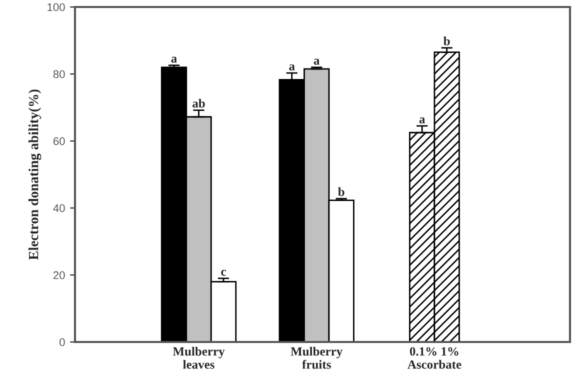 This screenshot has height=378, width=576. What do you see at coordinates (59, 208) in the screenshot?
I see `y-tick-label: 40` at bounding box center [59, 208].